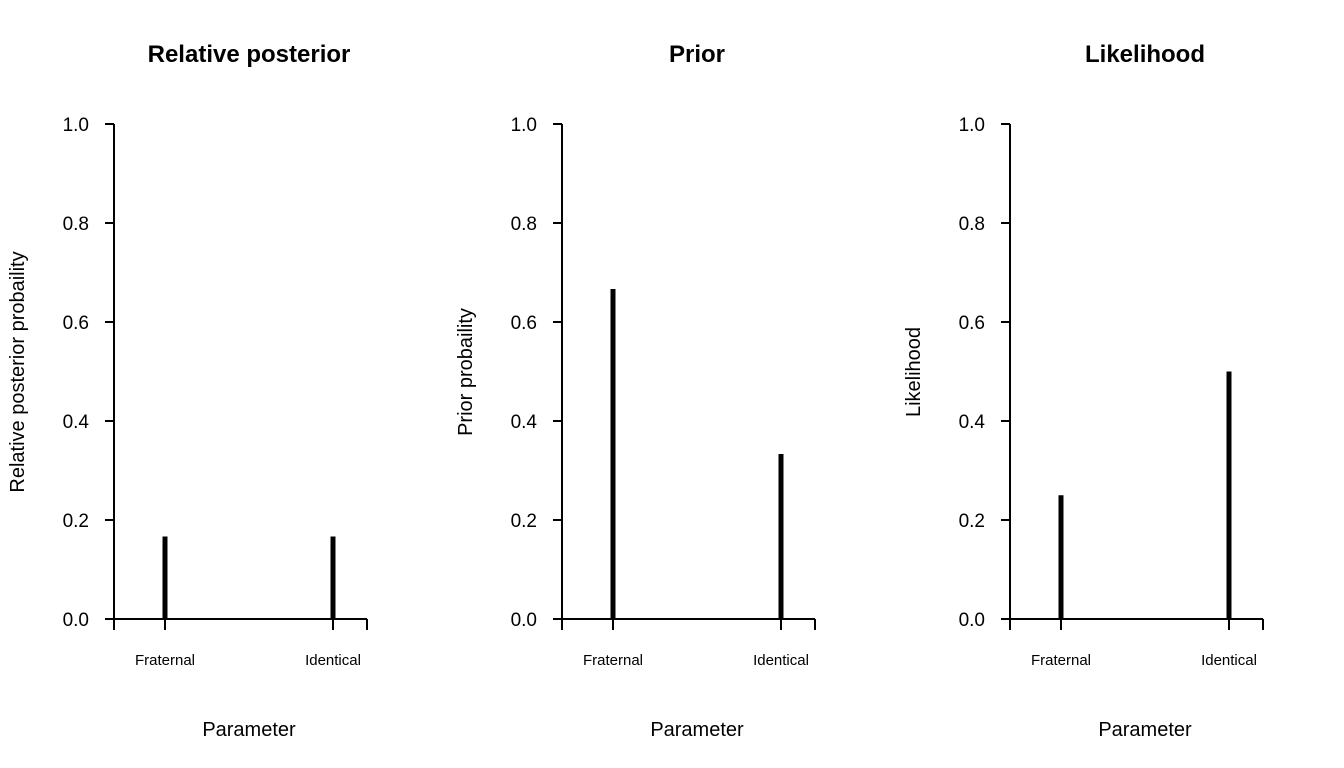 Image resolution: width=1344 pixels, height=768 pixels. Describe the element at coordinates (697, 54) in the screenshot. I see `chart-title: Prior` at that location.